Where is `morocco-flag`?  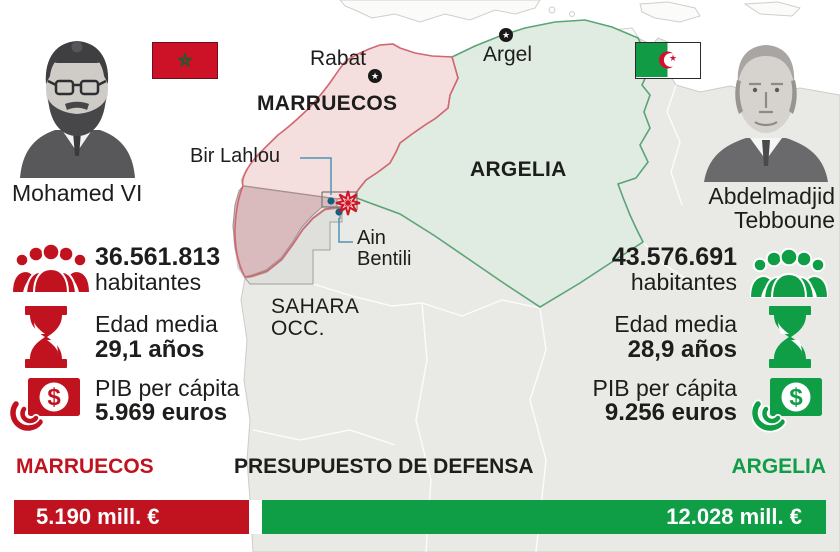 morocco-flag is located at coordinates (185, 60).